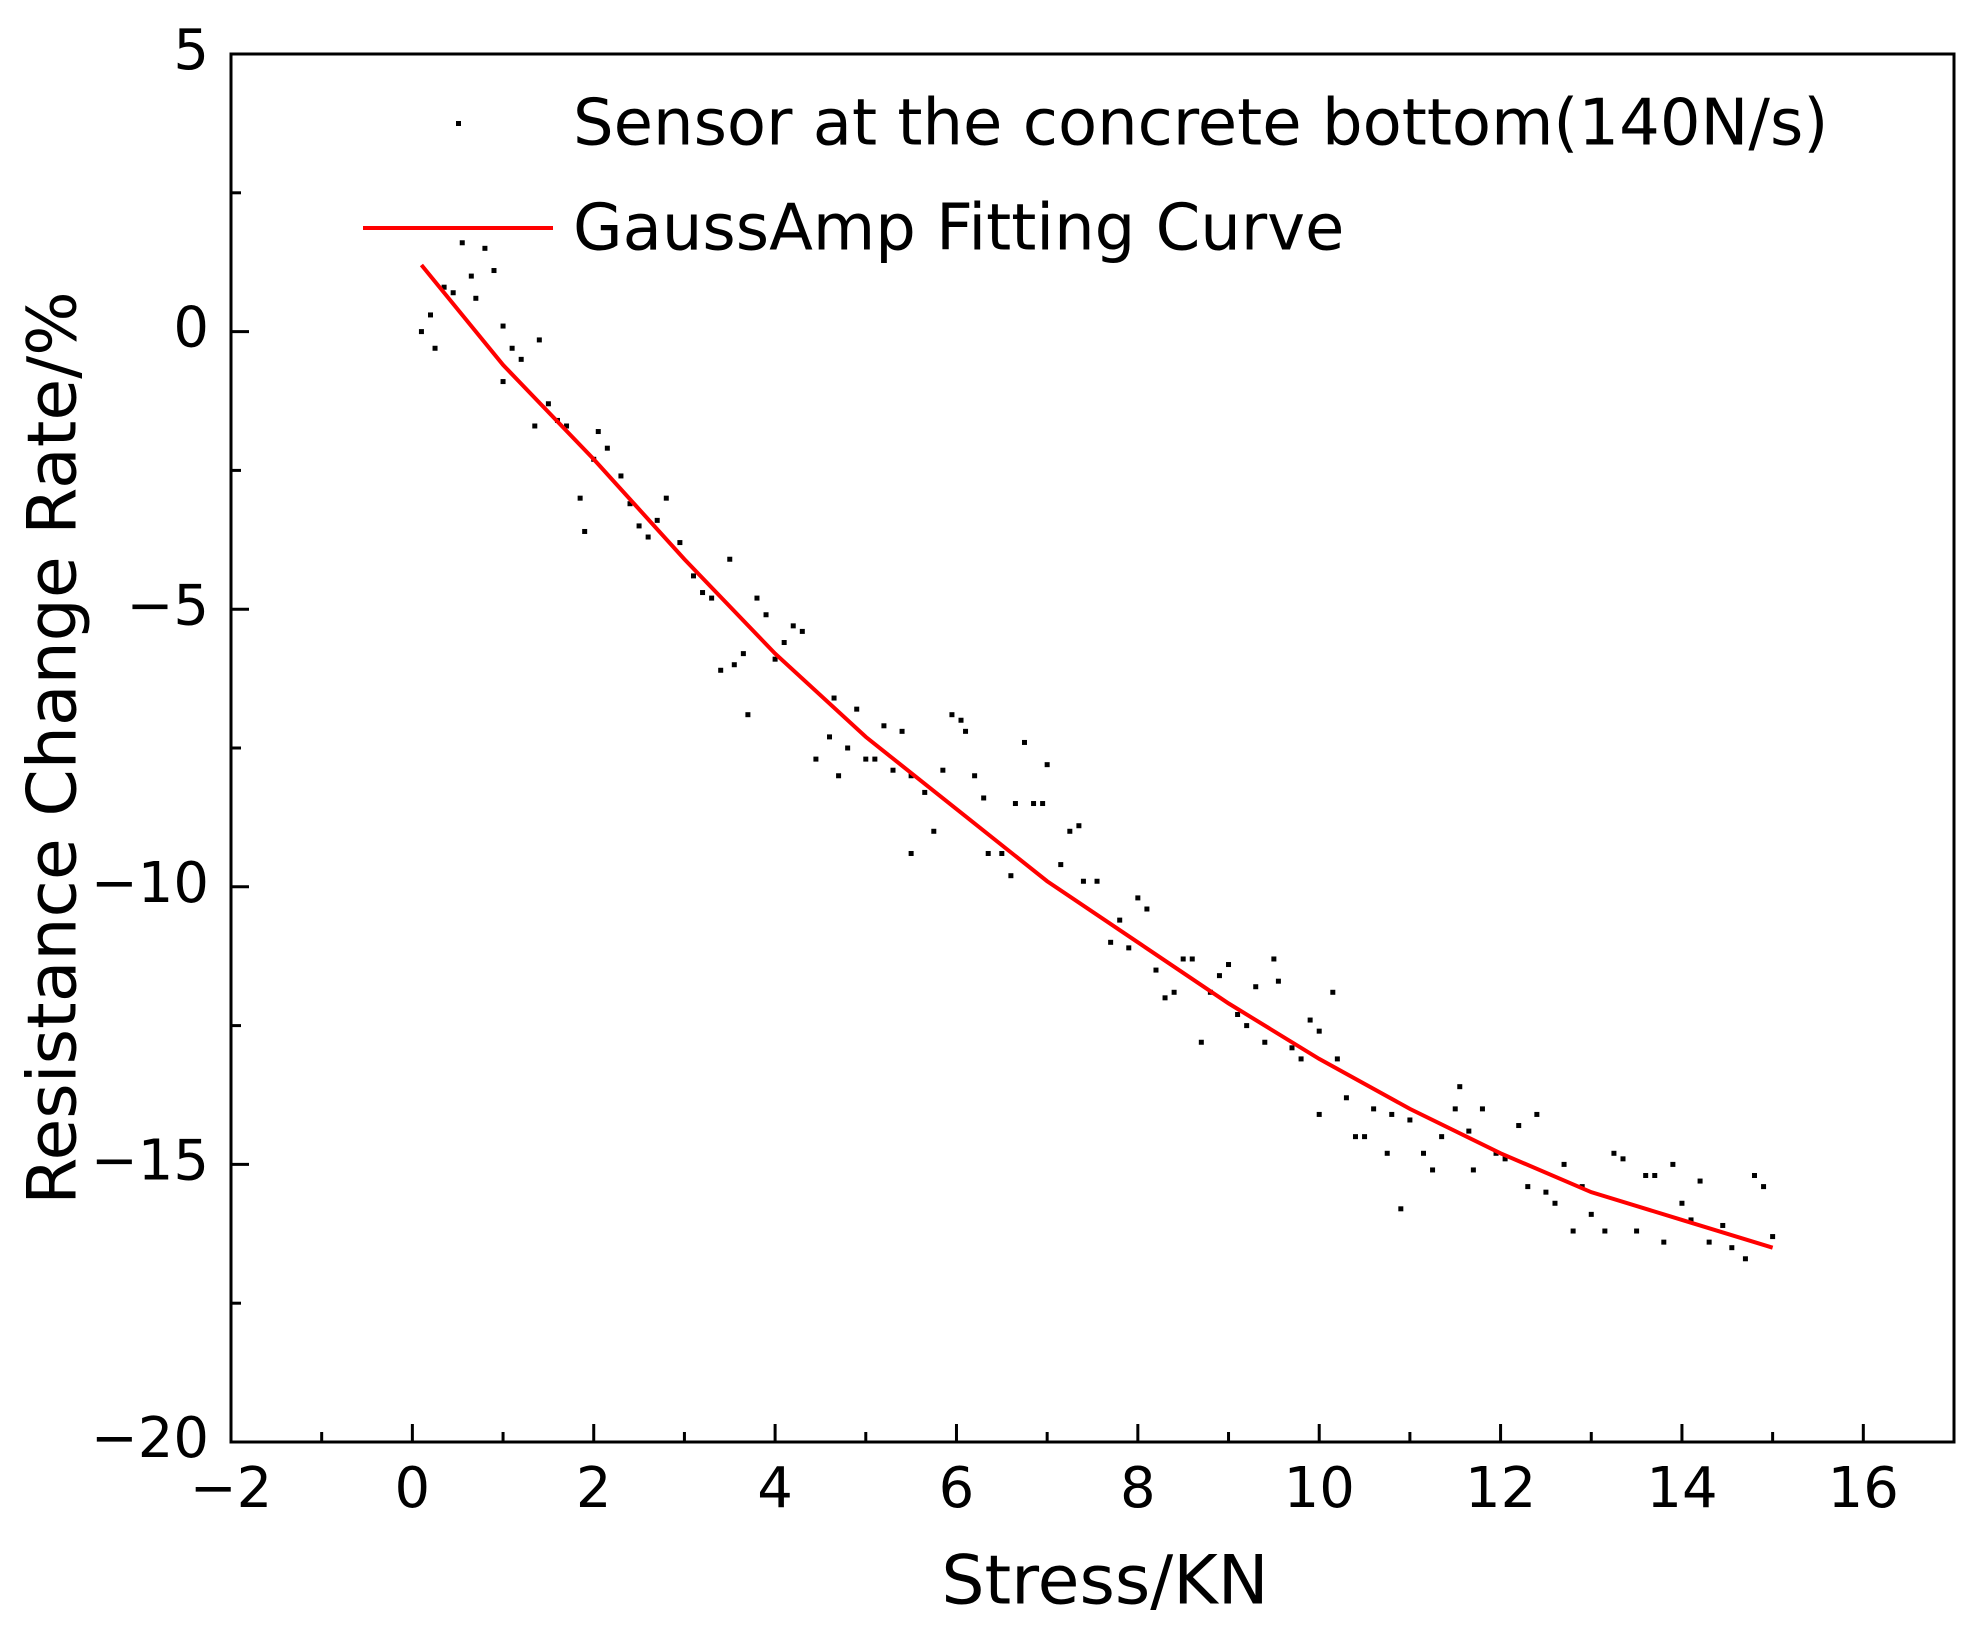 This screenshot has width=1973, height=1630. What do you see at coordinates (1138, 1488) in the screenshot?
I see `x-tick-label: 8` at bounding box center [1138, 1488].